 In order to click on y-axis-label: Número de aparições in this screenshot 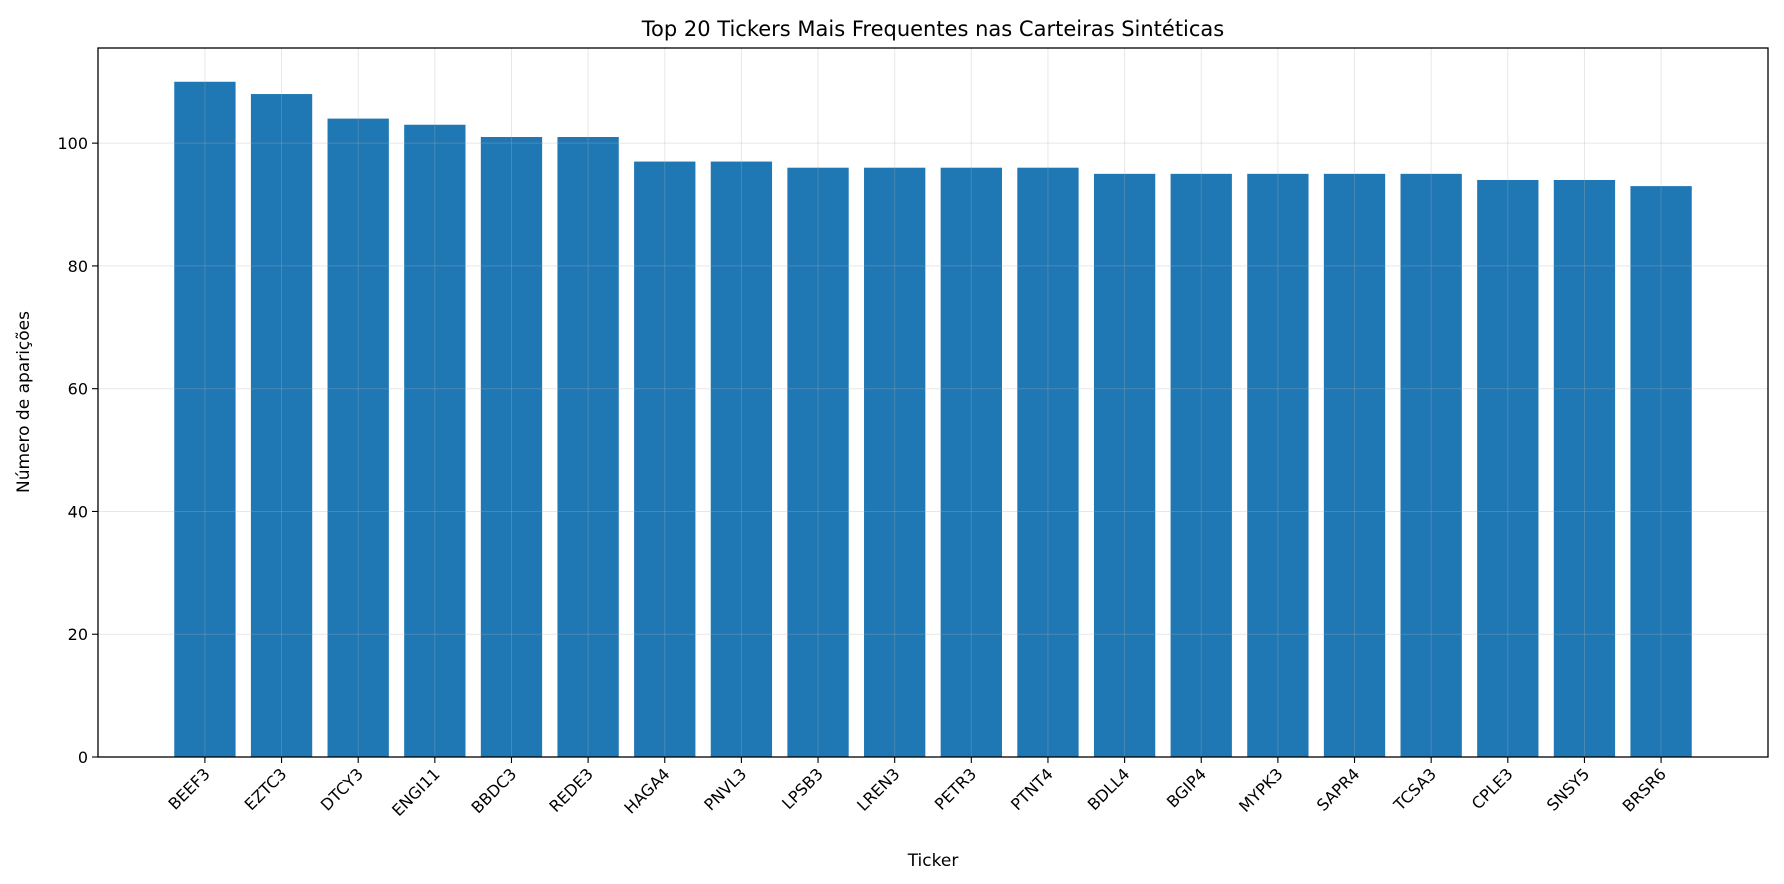, I will do `click(24, 402)`.